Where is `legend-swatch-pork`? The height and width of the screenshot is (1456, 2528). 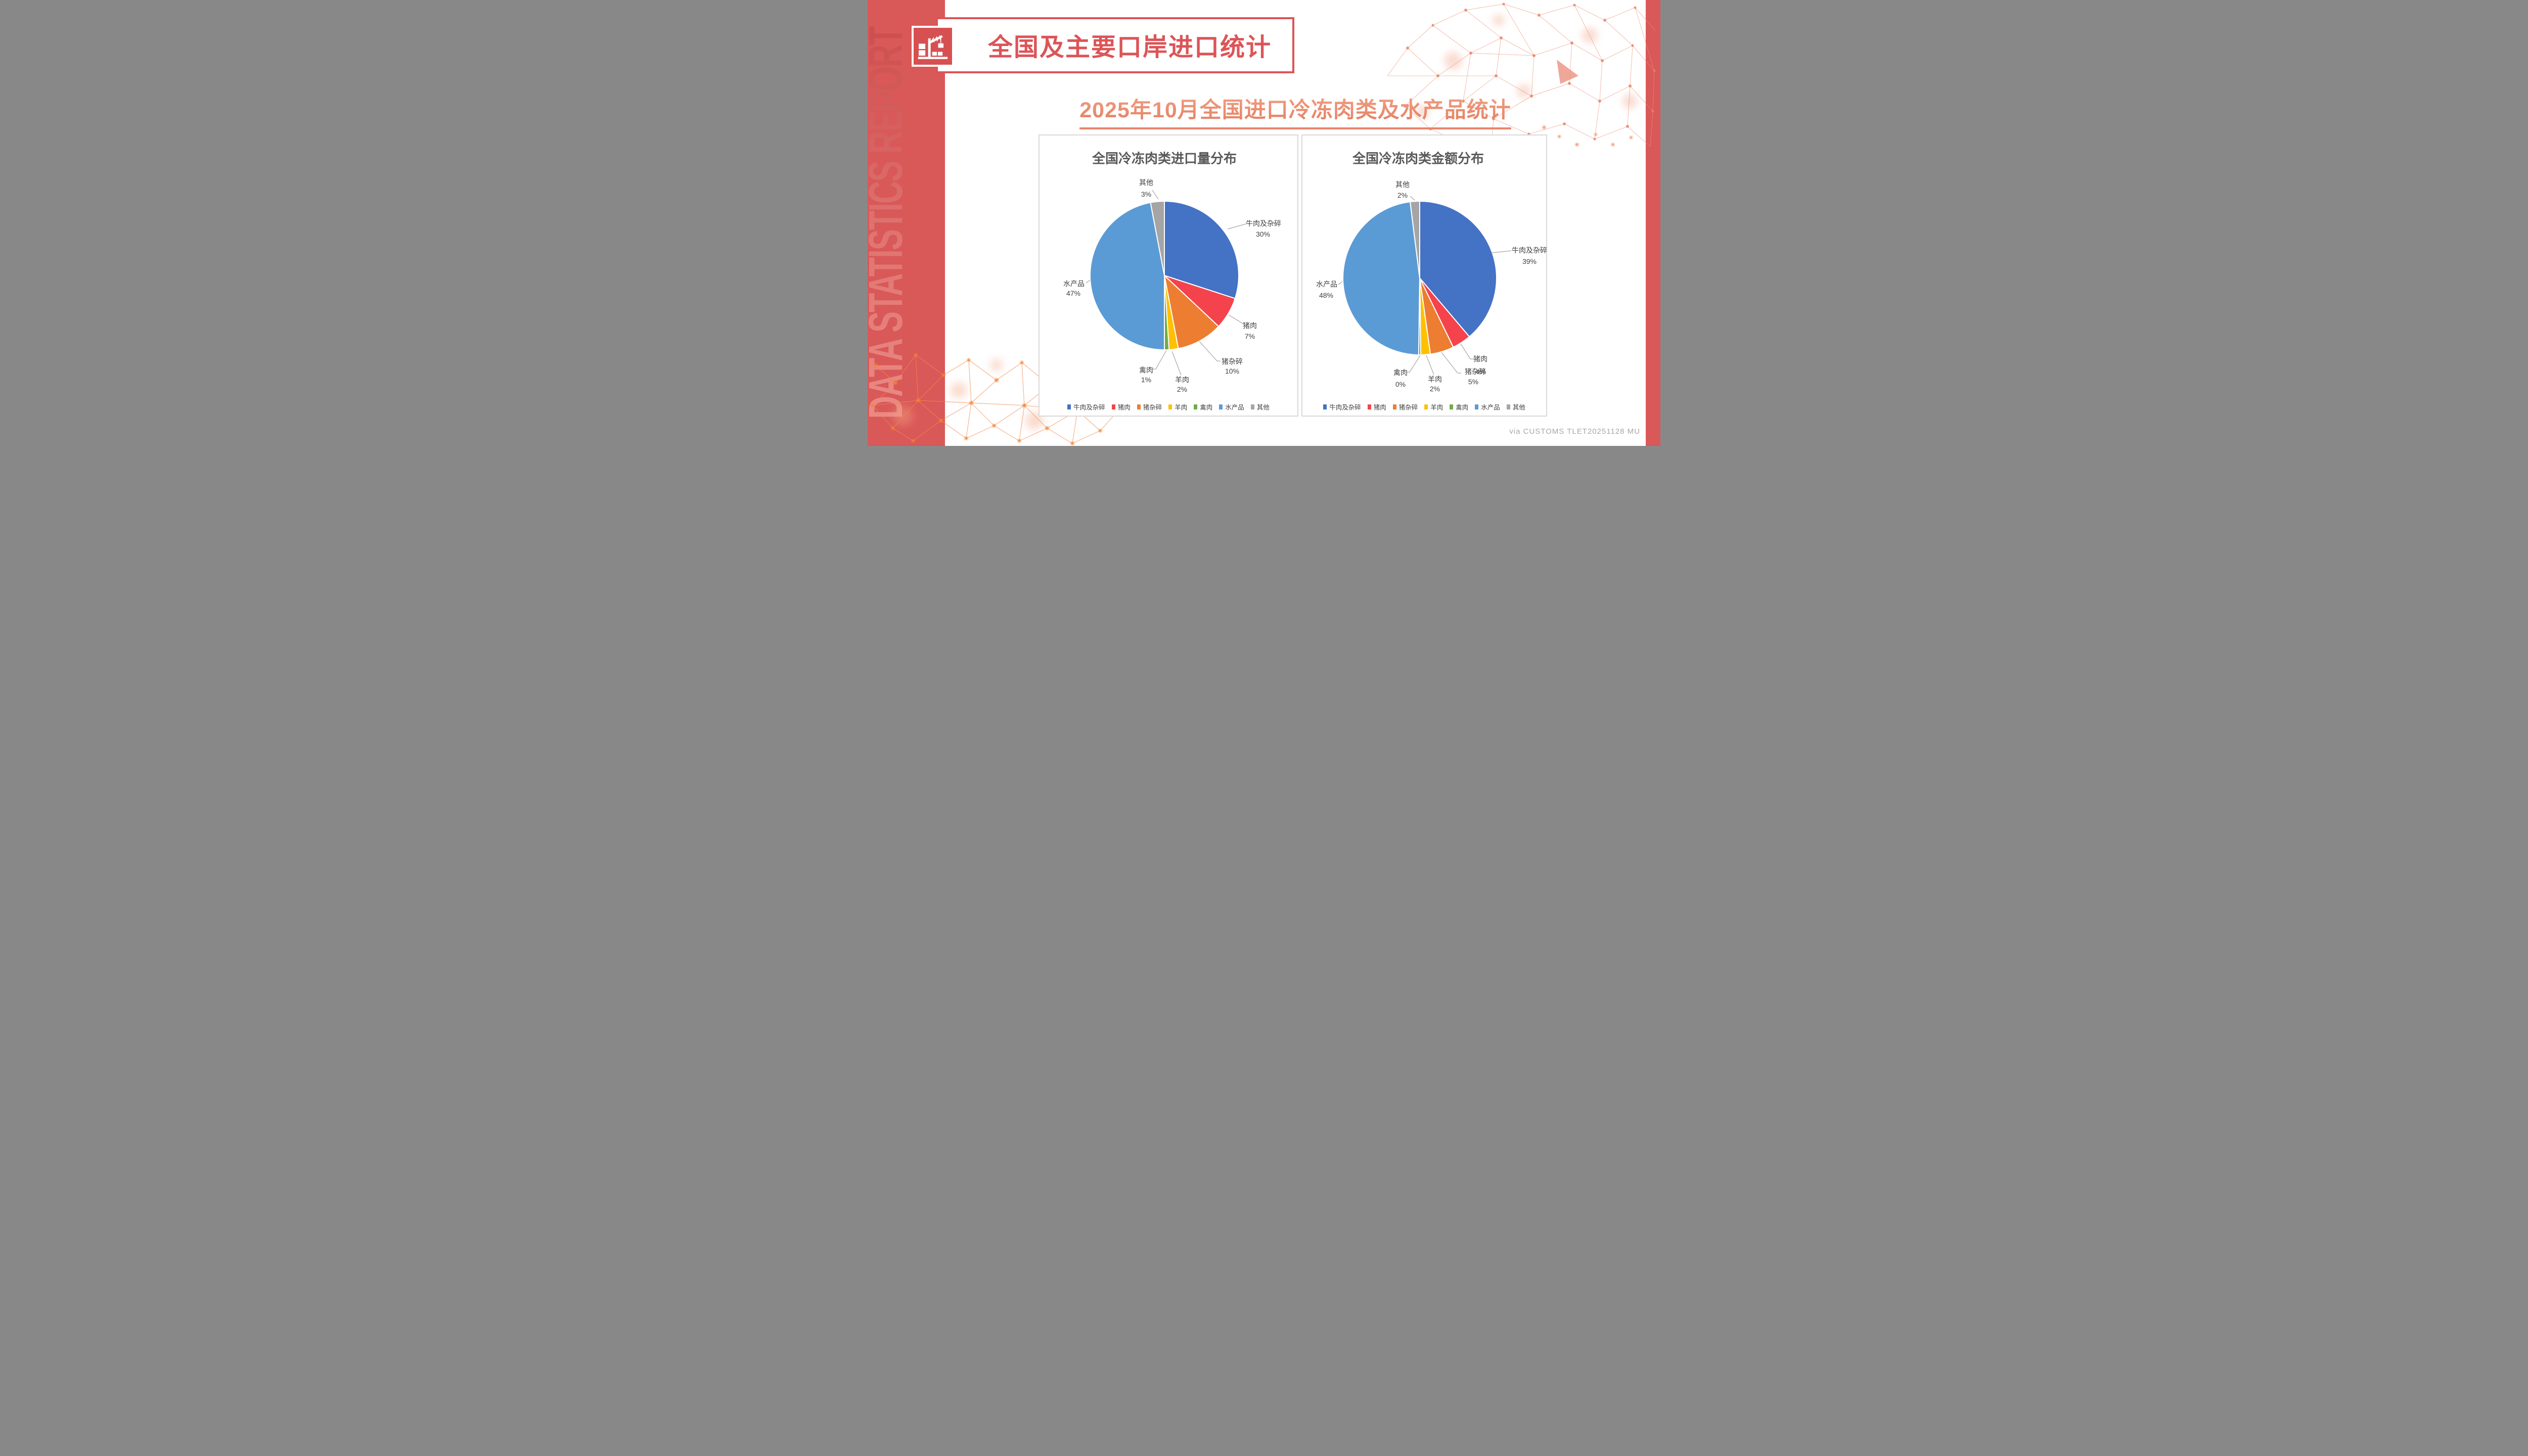 legend-swatch-pork is located at coordinates (1369, 407).